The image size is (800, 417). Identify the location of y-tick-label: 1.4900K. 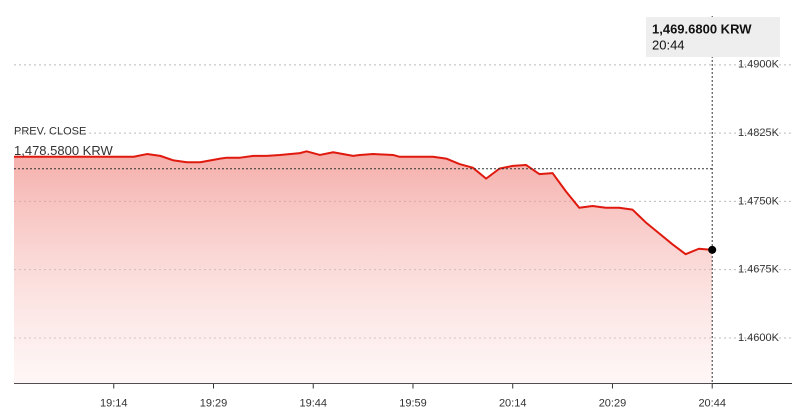
(759, 65).